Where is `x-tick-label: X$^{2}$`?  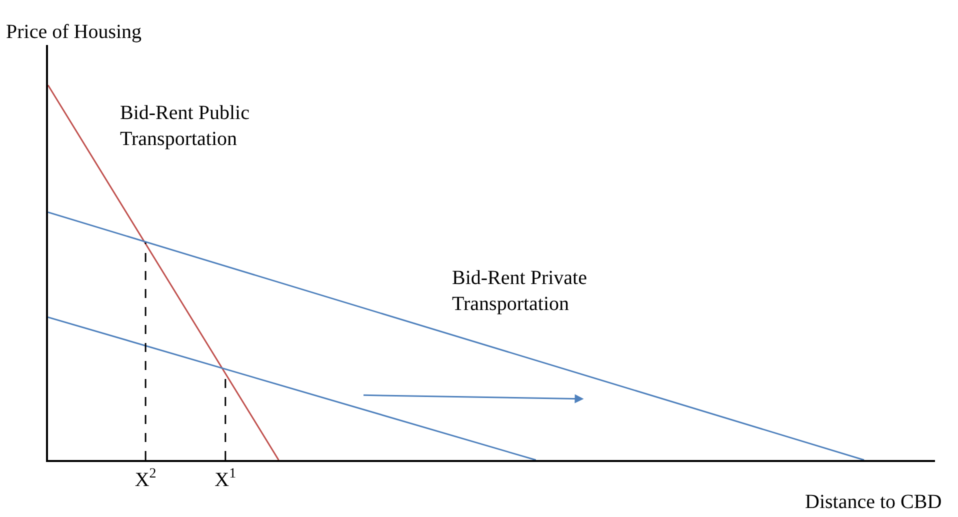
x-tick-label: X$^{2}$ is located at coordinates (145, 478).